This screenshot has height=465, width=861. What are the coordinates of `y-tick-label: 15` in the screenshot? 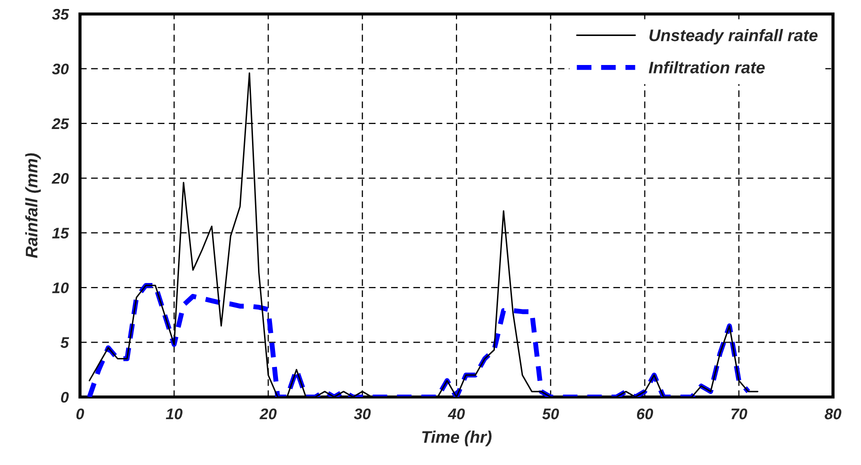 It's located at (61, 233).